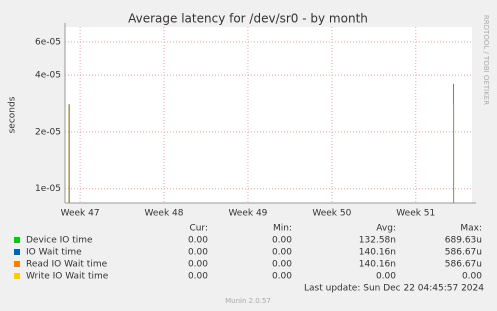  Describe the element at coordinates (48, 189) in the screenshot. I see `y-tick-label: 1e-05` at that location.